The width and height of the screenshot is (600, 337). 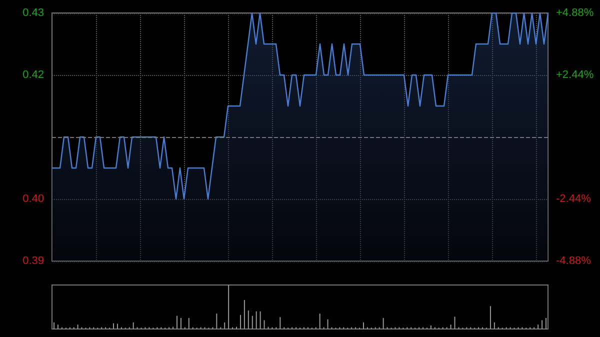 What do you see at coordinates (33, 261) in the screenshot?
I see `y-tick-label: 0.39` at bounding box center [33, 261].